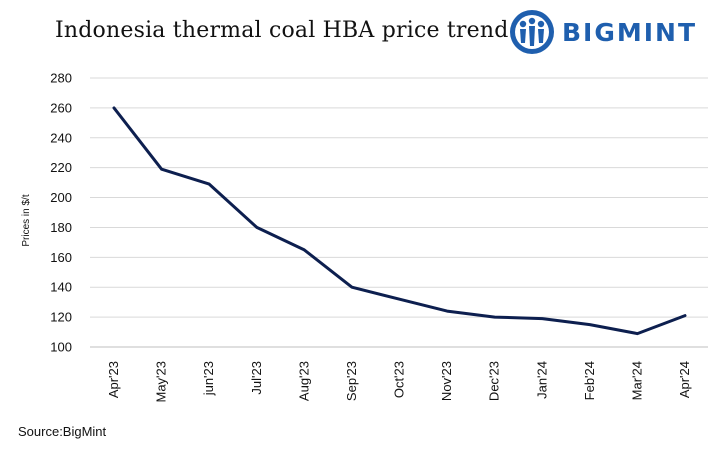 The height and width of the screenshot is (451, 724). I want to click on bigmint-logo: BIGMINT, so click(608, 34).